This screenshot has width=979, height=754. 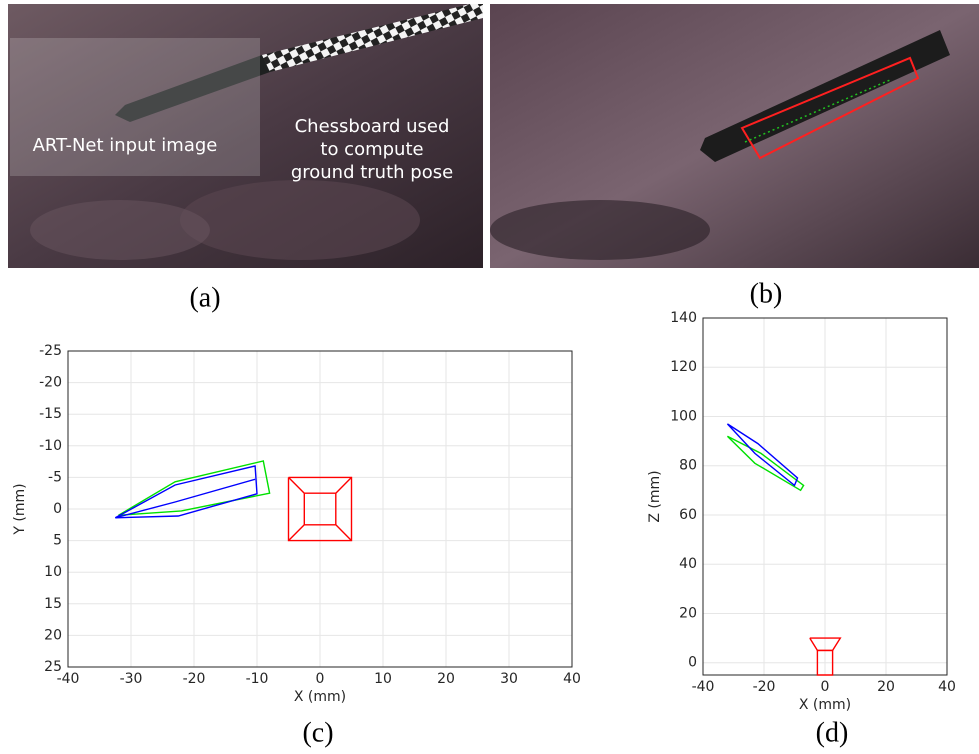 What do you see at coordinates (317, 732) in the screenshot?
I see `caption: (c)` at bounding box center [317, 732].